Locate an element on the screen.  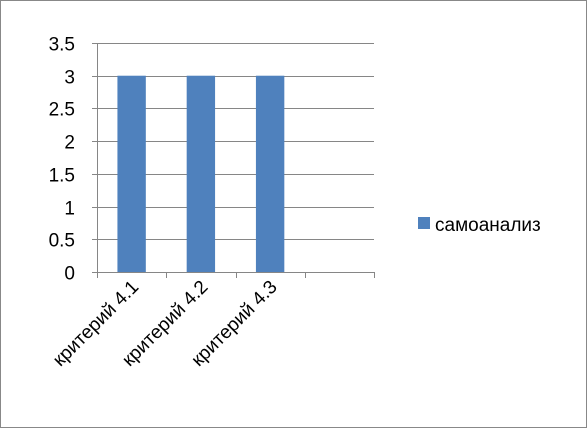
y-tick-label: 1 is located at coordinates (69, 209).